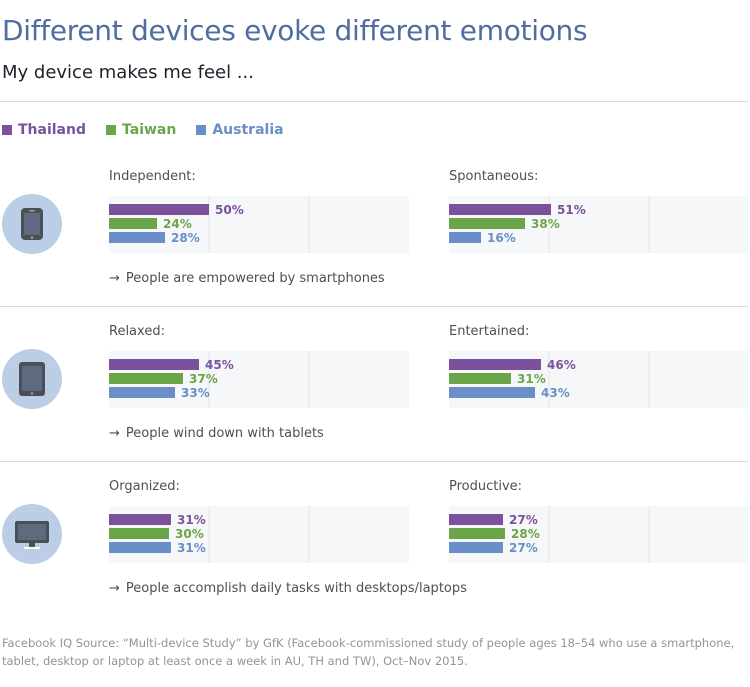  Describe the element at coordinates (523, 520) in the screenshot. I see `data-label-thailand: 27%` at that location.